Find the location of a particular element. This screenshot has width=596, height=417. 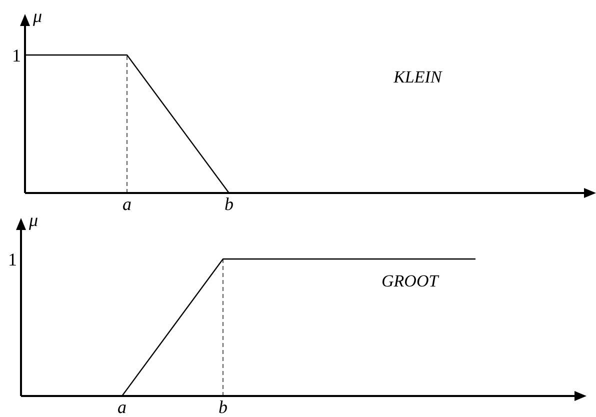

series-label: GROOT is located at coordinates (411, 280).